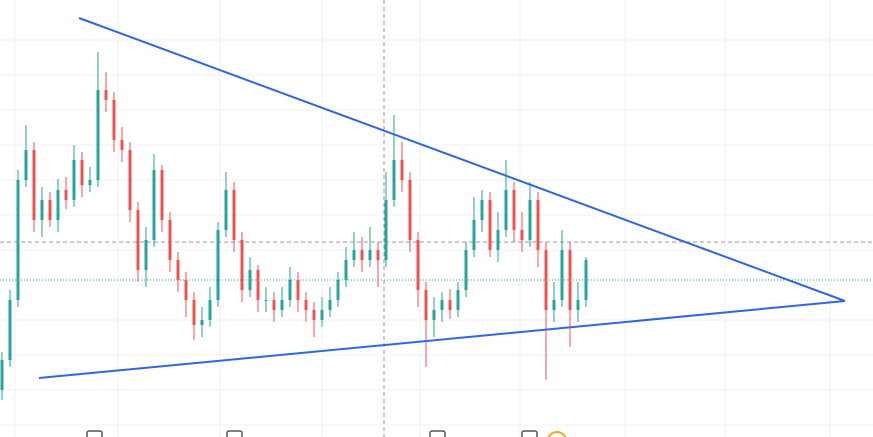 Image resolution: width=873 pixels, height=437 pixels. What do you see at coordinates (557, 434) in the screenshot?
I see `dividend-icon` at bounding box center [557, 434].